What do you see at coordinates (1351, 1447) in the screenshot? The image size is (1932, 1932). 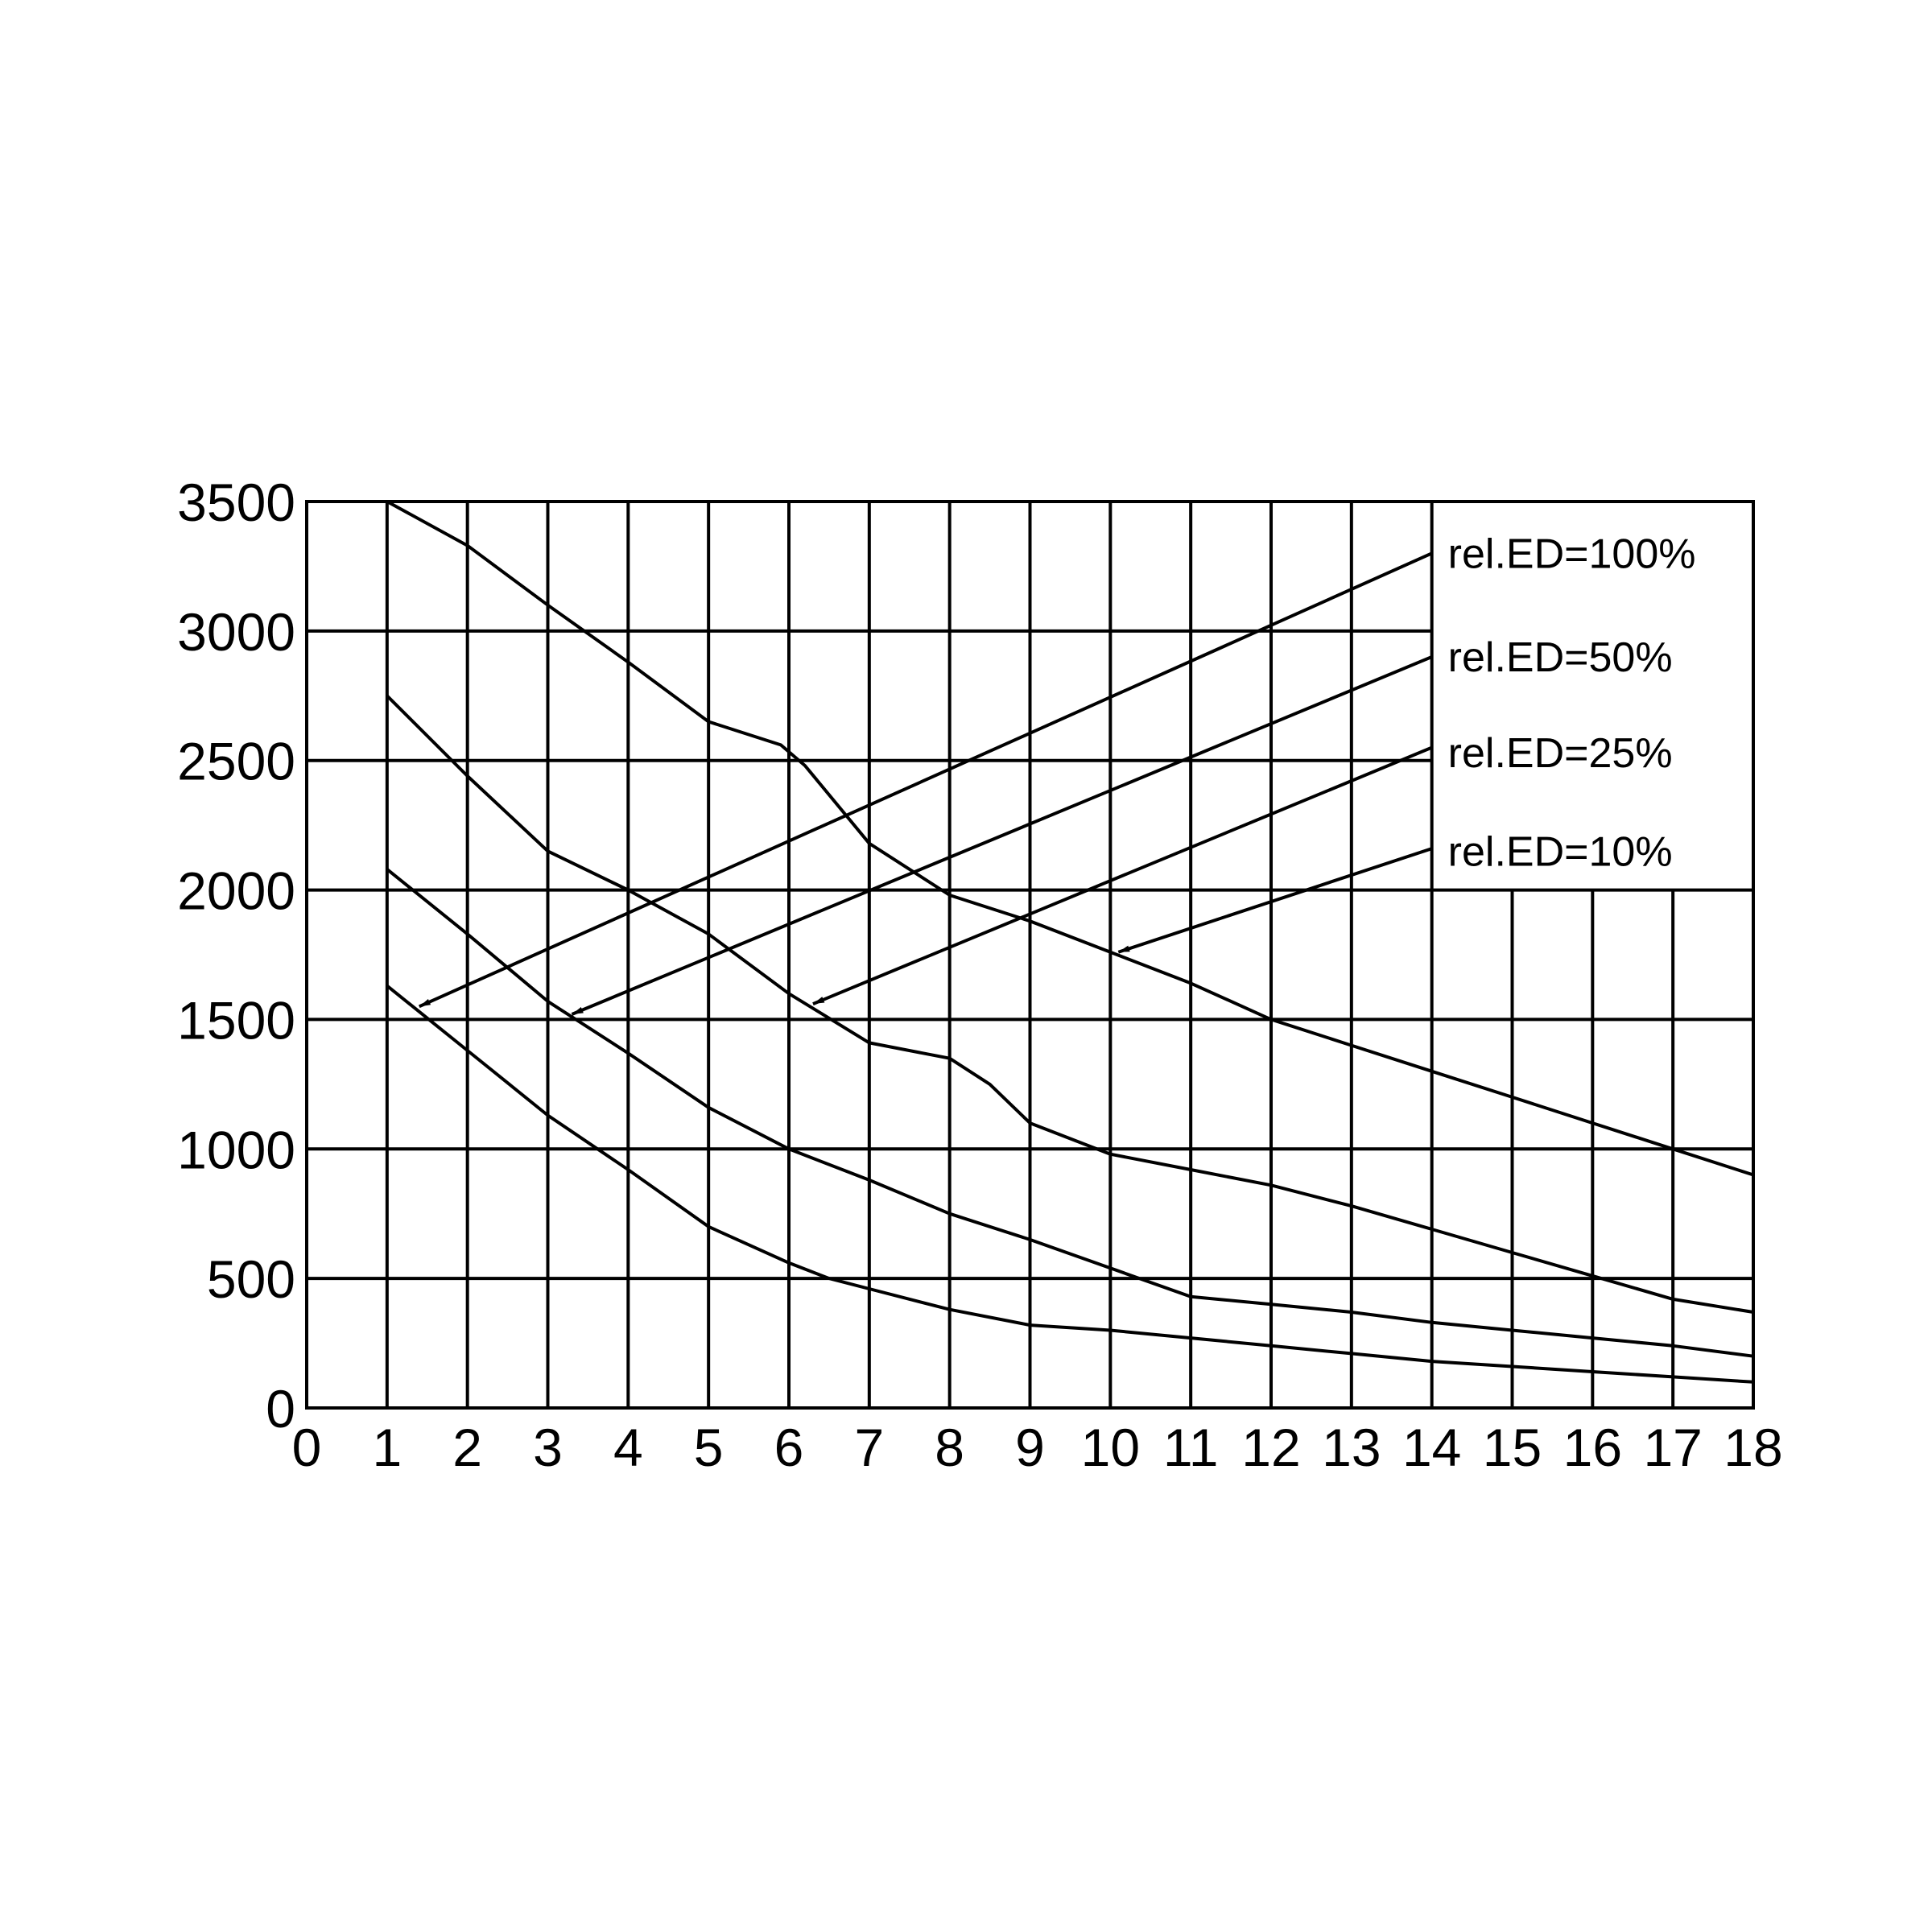 I see `x-tick-label: 13` at bounding box center [1351, 1447].